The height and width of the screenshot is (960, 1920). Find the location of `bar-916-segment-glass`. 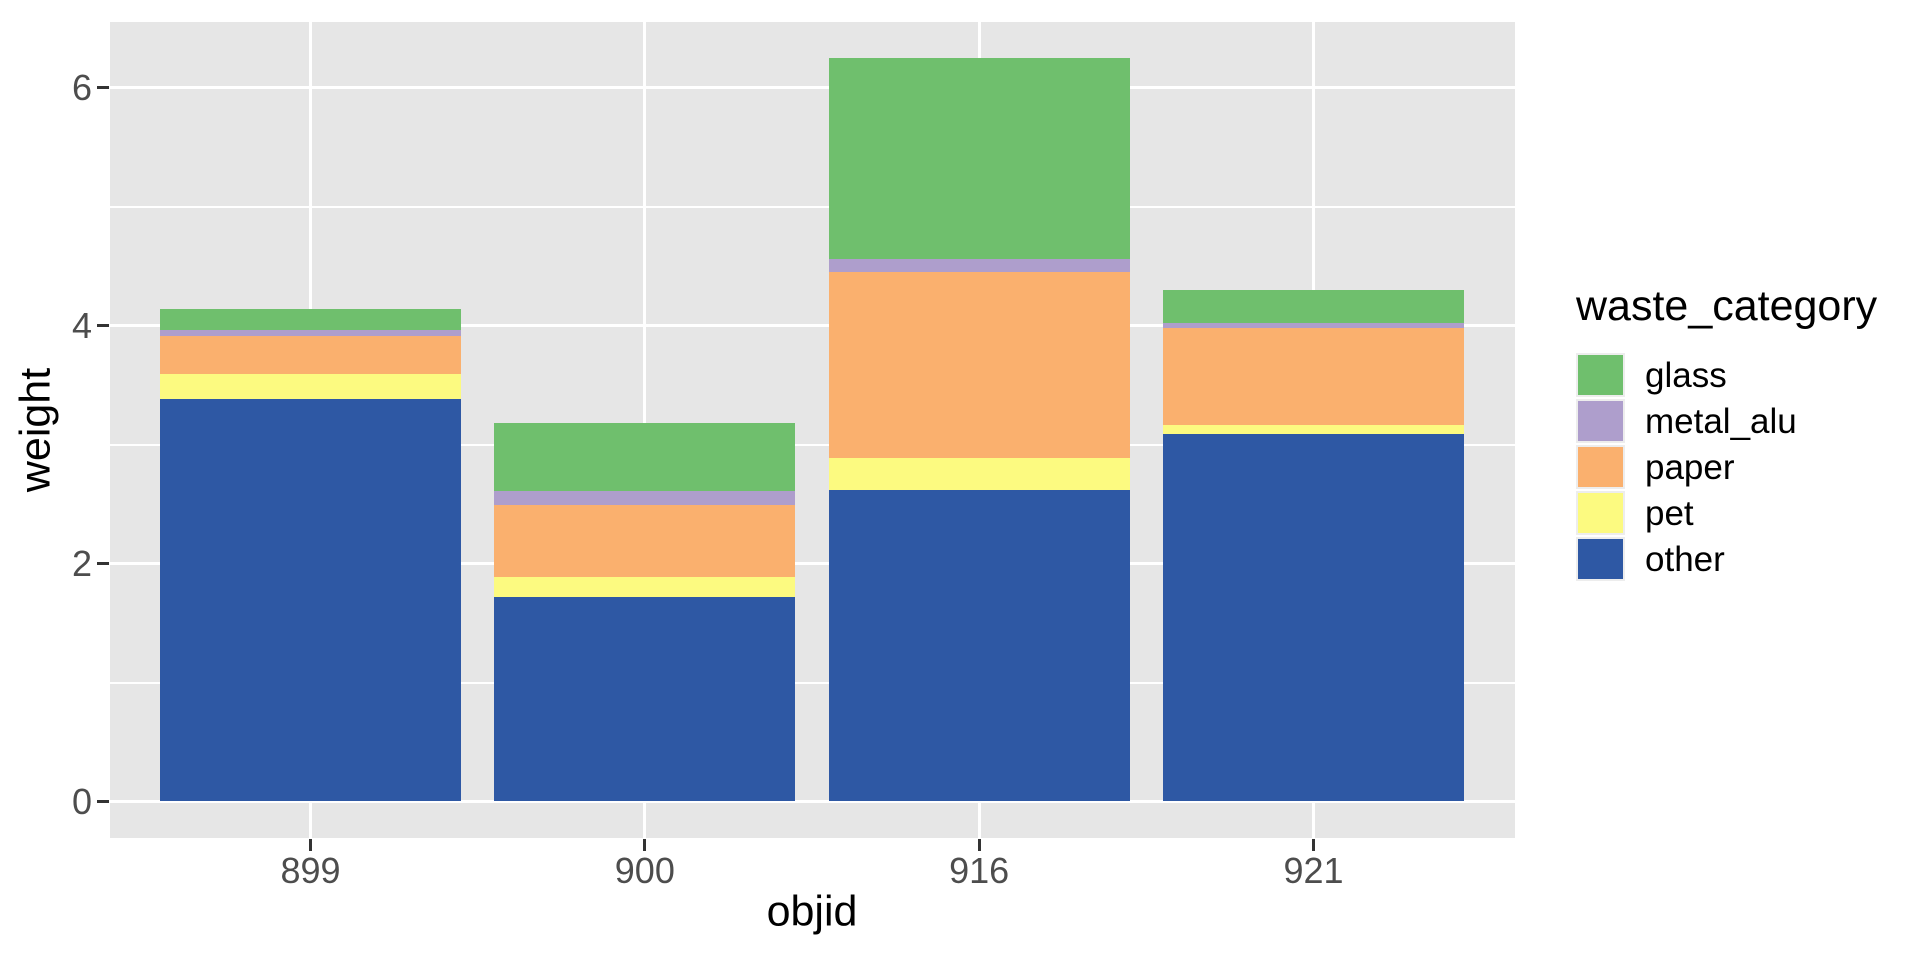

bar-916-segment-glass is located at coordinates (979, 158).